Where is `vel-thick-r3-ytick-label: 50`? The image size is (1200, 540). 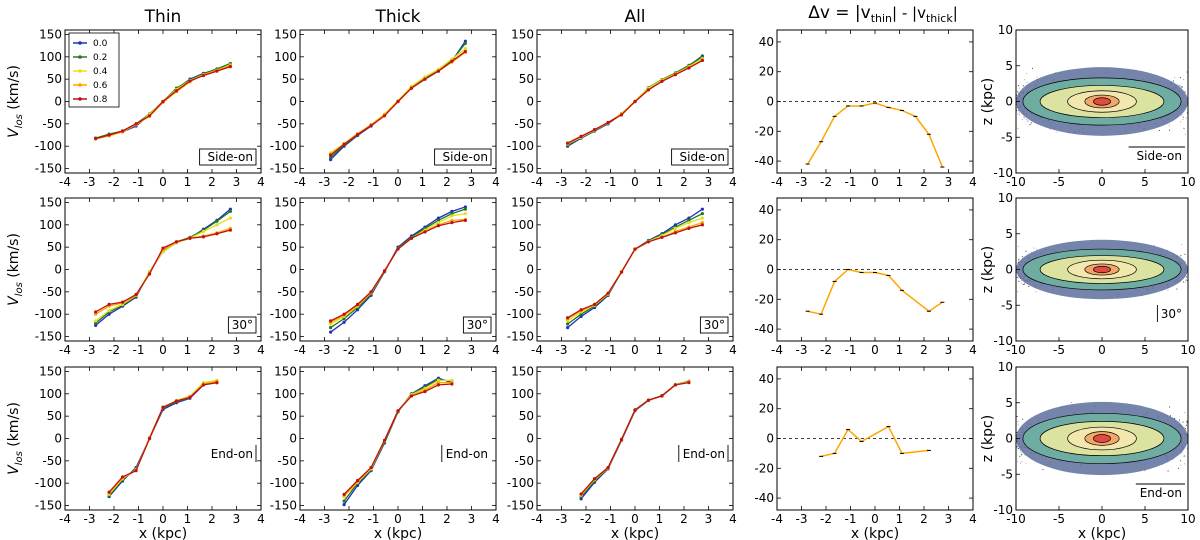
vel-thick-r3-ytick-label: 50 is located at coordinates (289, 416).